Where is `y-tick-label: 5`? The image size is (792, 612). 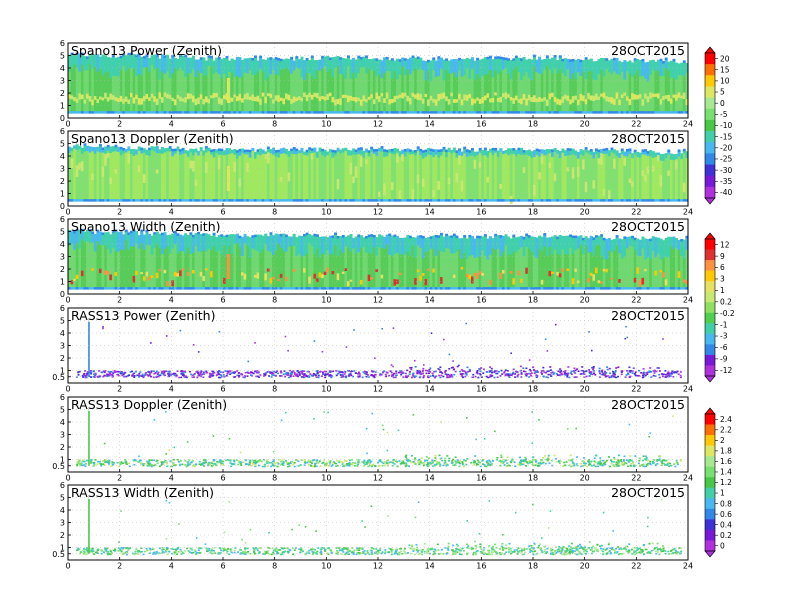
y-tick-label: 5 is located at coordinates (62, 144).